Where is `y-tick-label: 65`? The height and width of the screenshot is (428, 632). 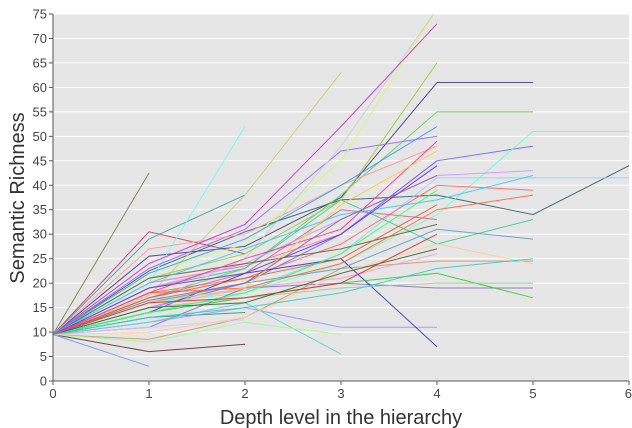
y-tick-label: 65 is located at coordinates (40, 62).